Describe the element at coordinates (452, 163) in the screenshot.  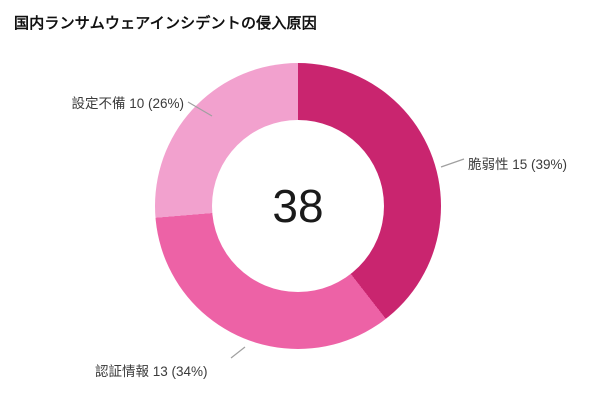
I see `leader-line-vulnerability` at that location.